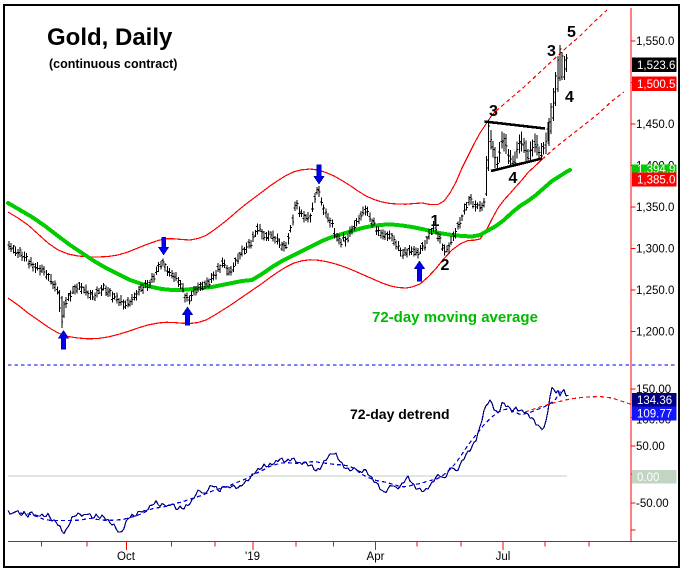 The image size is (684, 571). I want to click on svg-text: Oct, so click(126, 557).